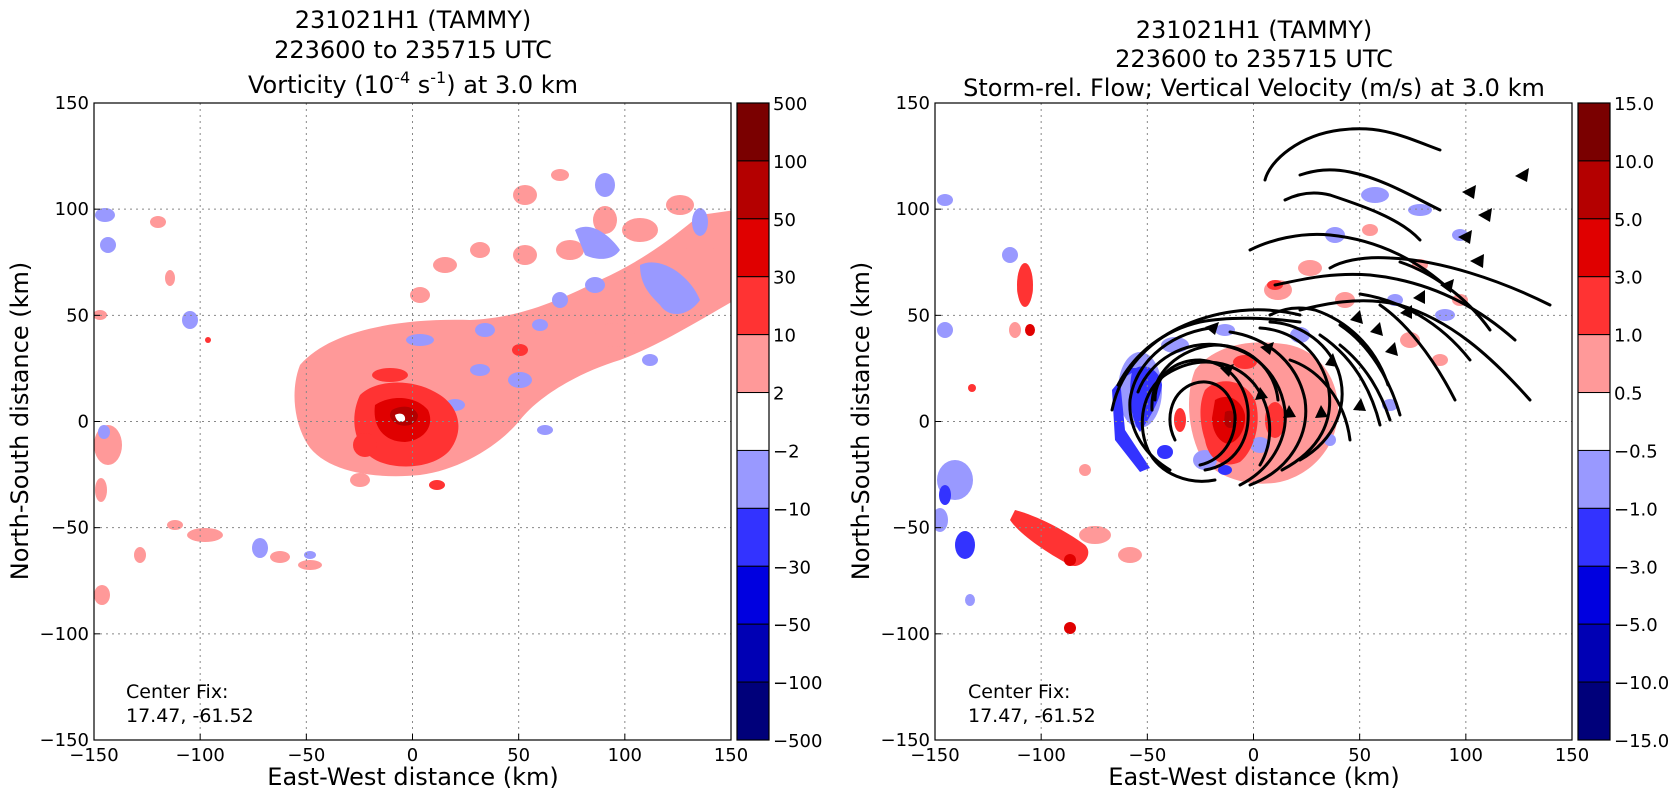 This screenshot has width=1677, height=797. What do you see at coordinates (70, 528) in the screenshot?
I see `left-y-tick-label: −50` at bounding box center [70, 528].